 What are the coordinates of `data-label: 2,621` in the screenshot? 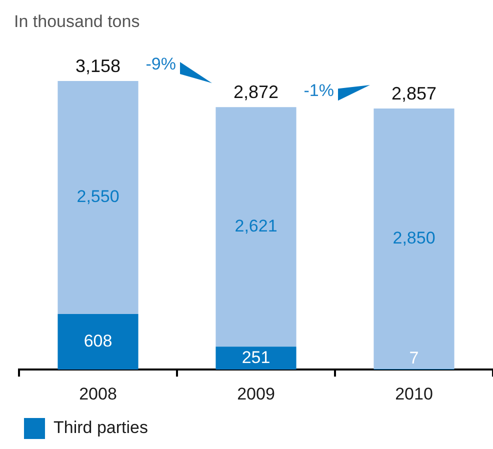 It's located at (256, 226).